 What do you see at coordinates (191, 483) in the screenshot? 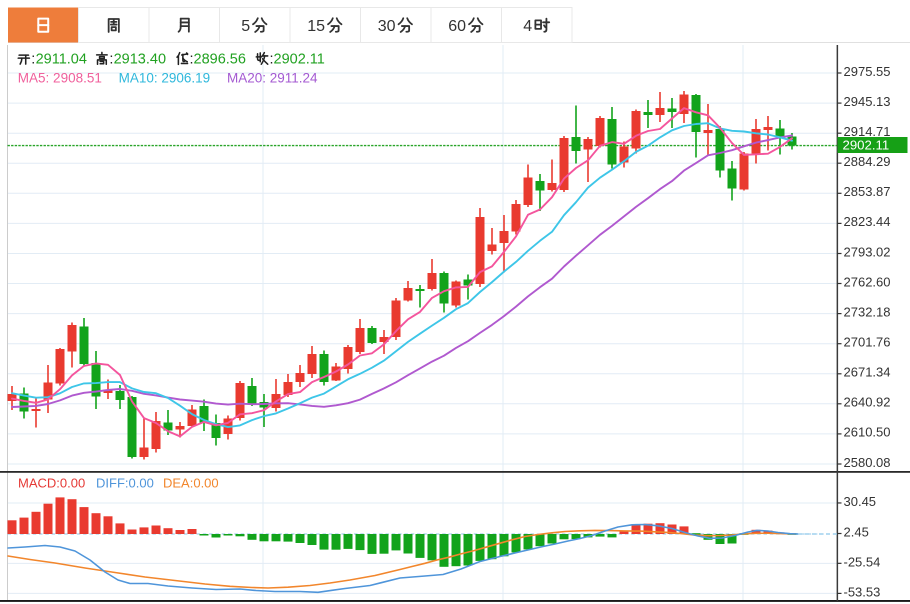
I see `svg-text: DEA:0.00` at bounding box center [191, 483].